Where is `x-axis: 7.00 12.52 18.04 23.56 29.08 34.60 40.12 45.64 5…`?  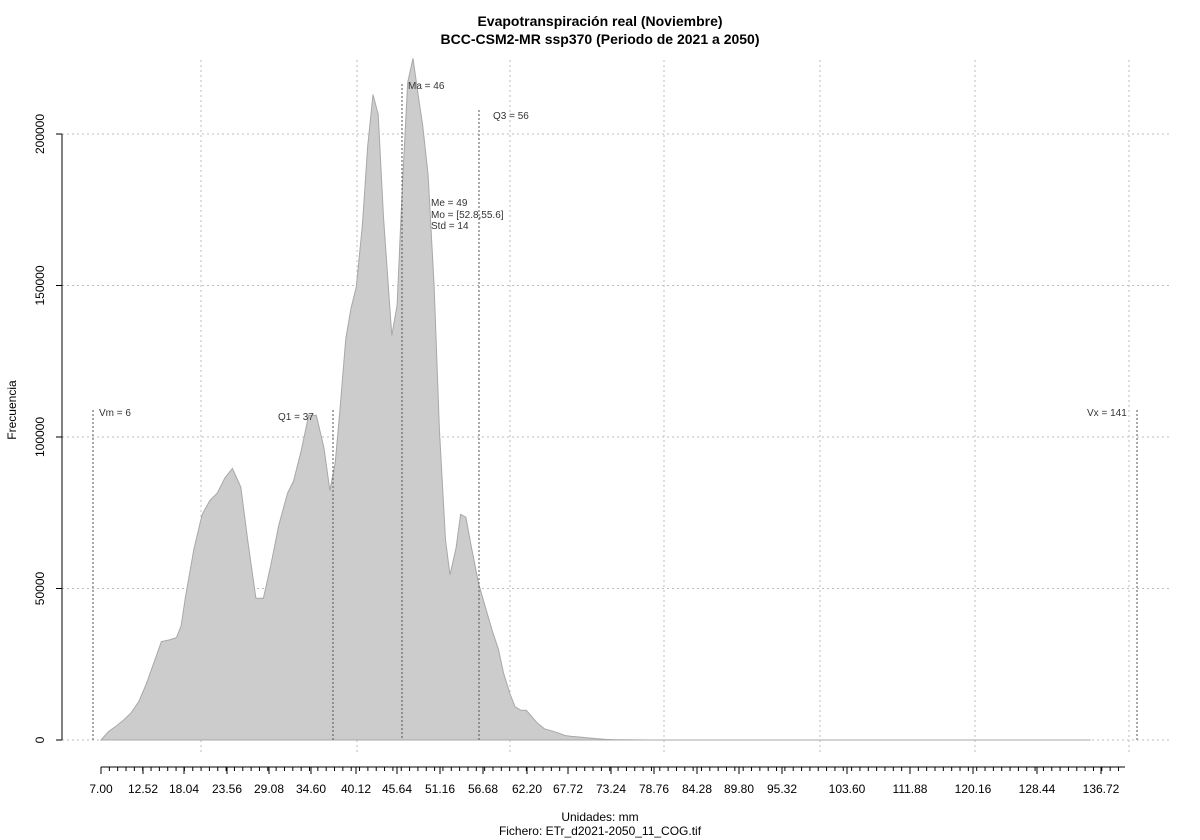
x-axis: 7.00 12.52 18.04 23.56 29.08 34.60 40.12 45.64 5… is located at coordinates (607, 781).